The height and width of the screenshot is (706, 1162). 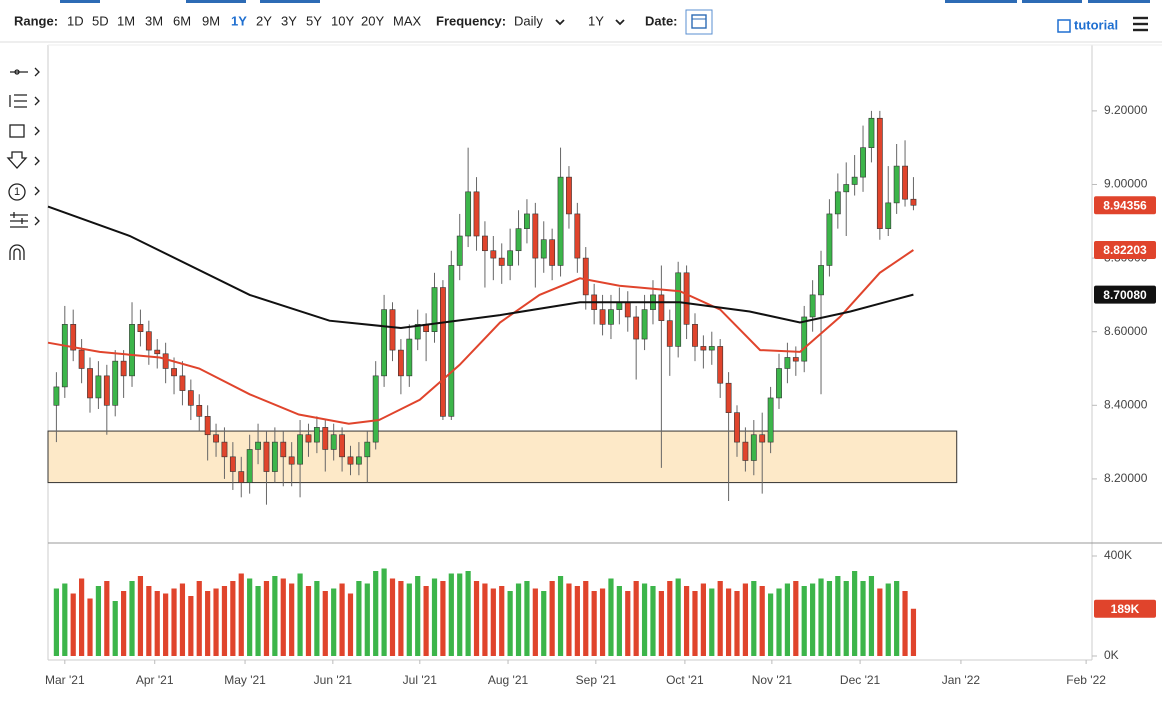 I want to click on range-button: 20Y, so click(x=372, y=20).